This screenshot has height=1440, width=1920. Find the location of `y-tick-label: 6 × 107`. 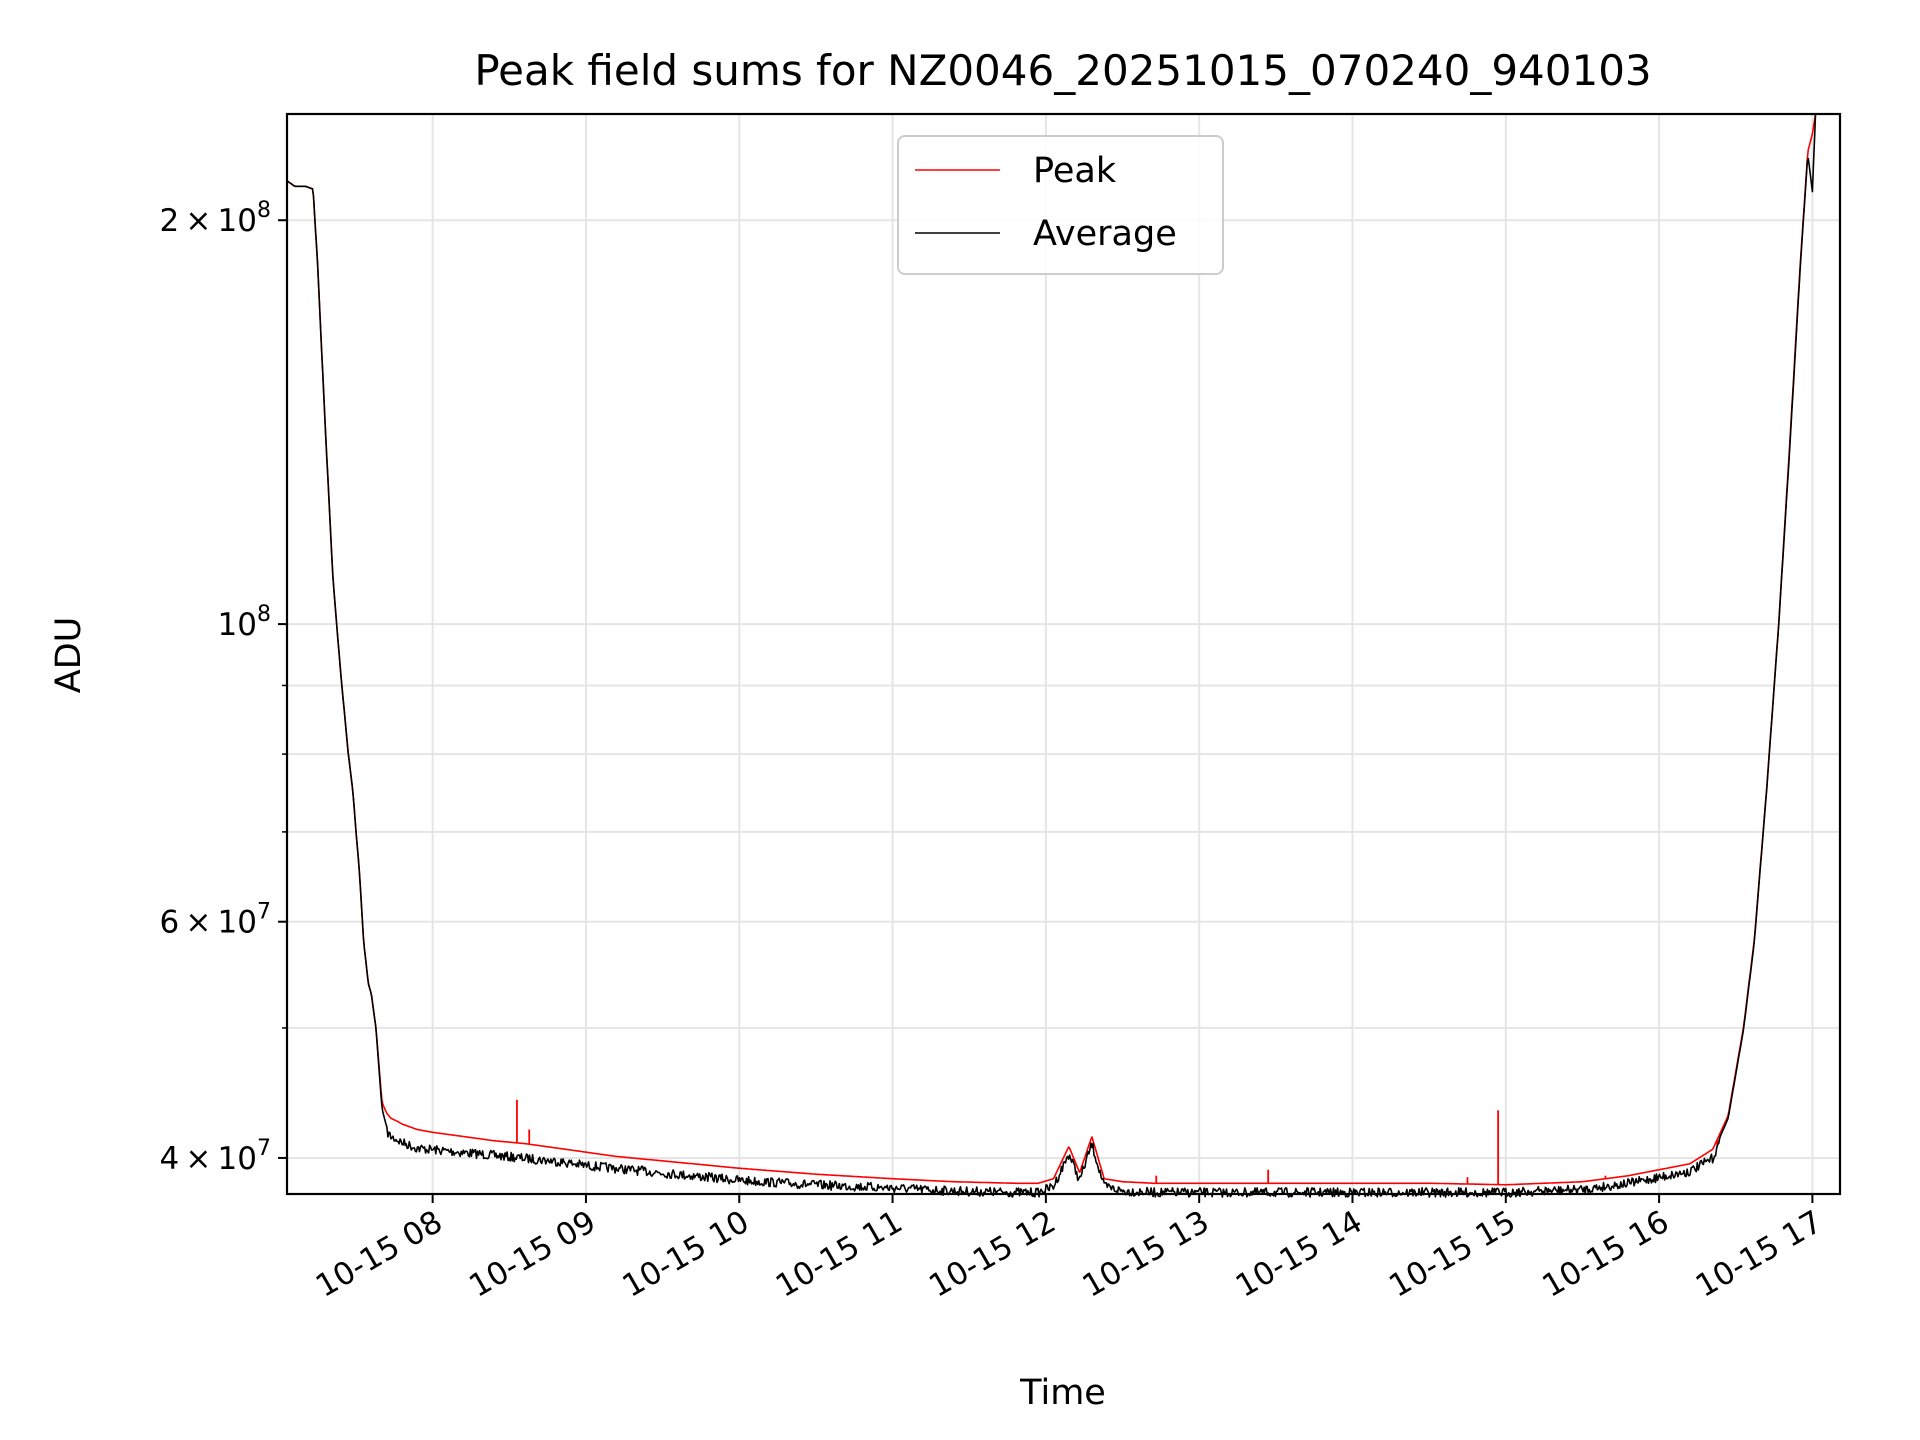

y-tick-label: 6 × 107 is located at coordinates (215, 920).